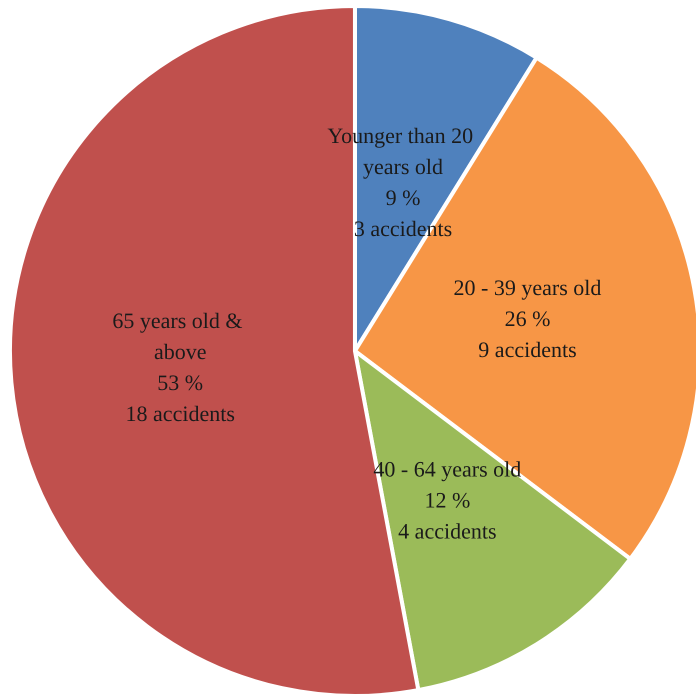  I want to click on data-label: 26 % 9 accidents, so click(527, 334).